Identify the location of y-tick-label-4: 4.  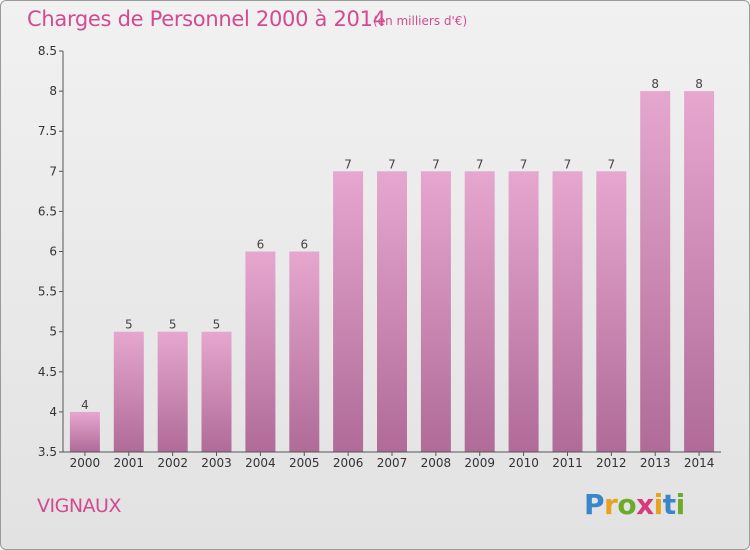
(53, 412).